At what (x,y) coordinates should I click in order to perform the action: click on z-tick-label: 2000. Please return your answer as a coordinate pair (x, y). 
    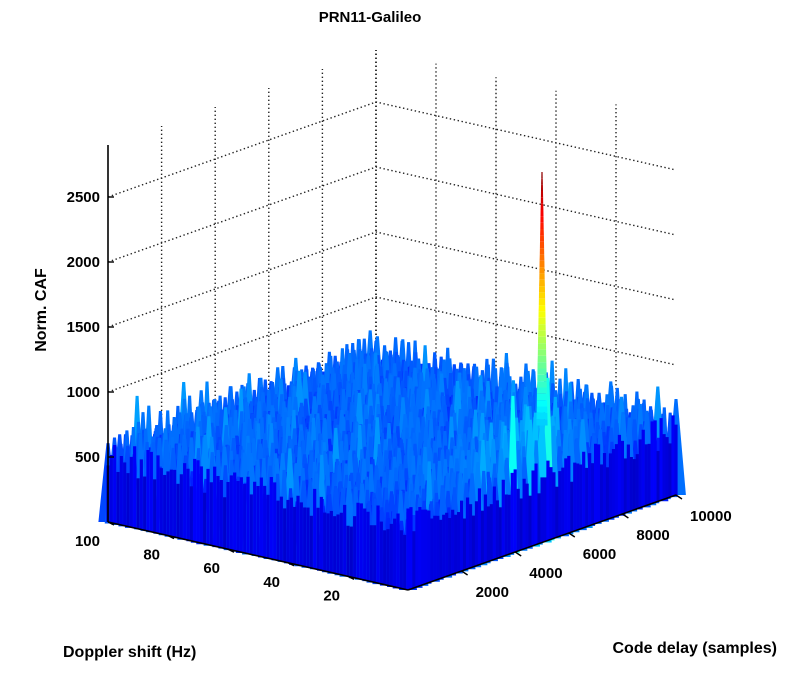
    Looking at the image, I should click on (83, 262).